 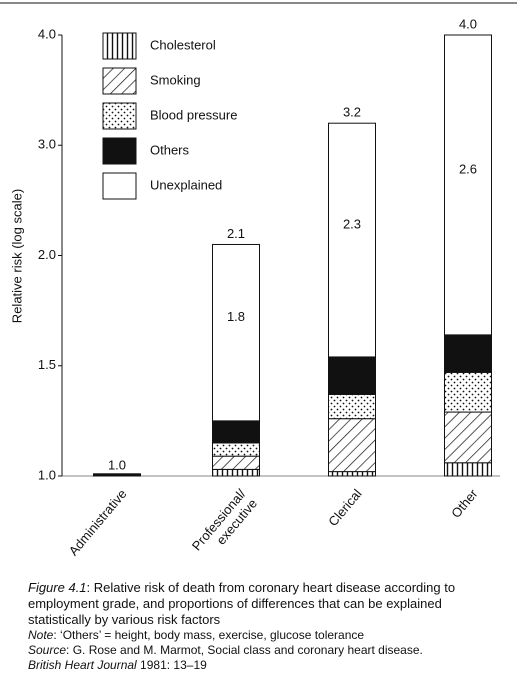 I want to click on x-tick-label: Professional/executive, so click(x=225, y=524).